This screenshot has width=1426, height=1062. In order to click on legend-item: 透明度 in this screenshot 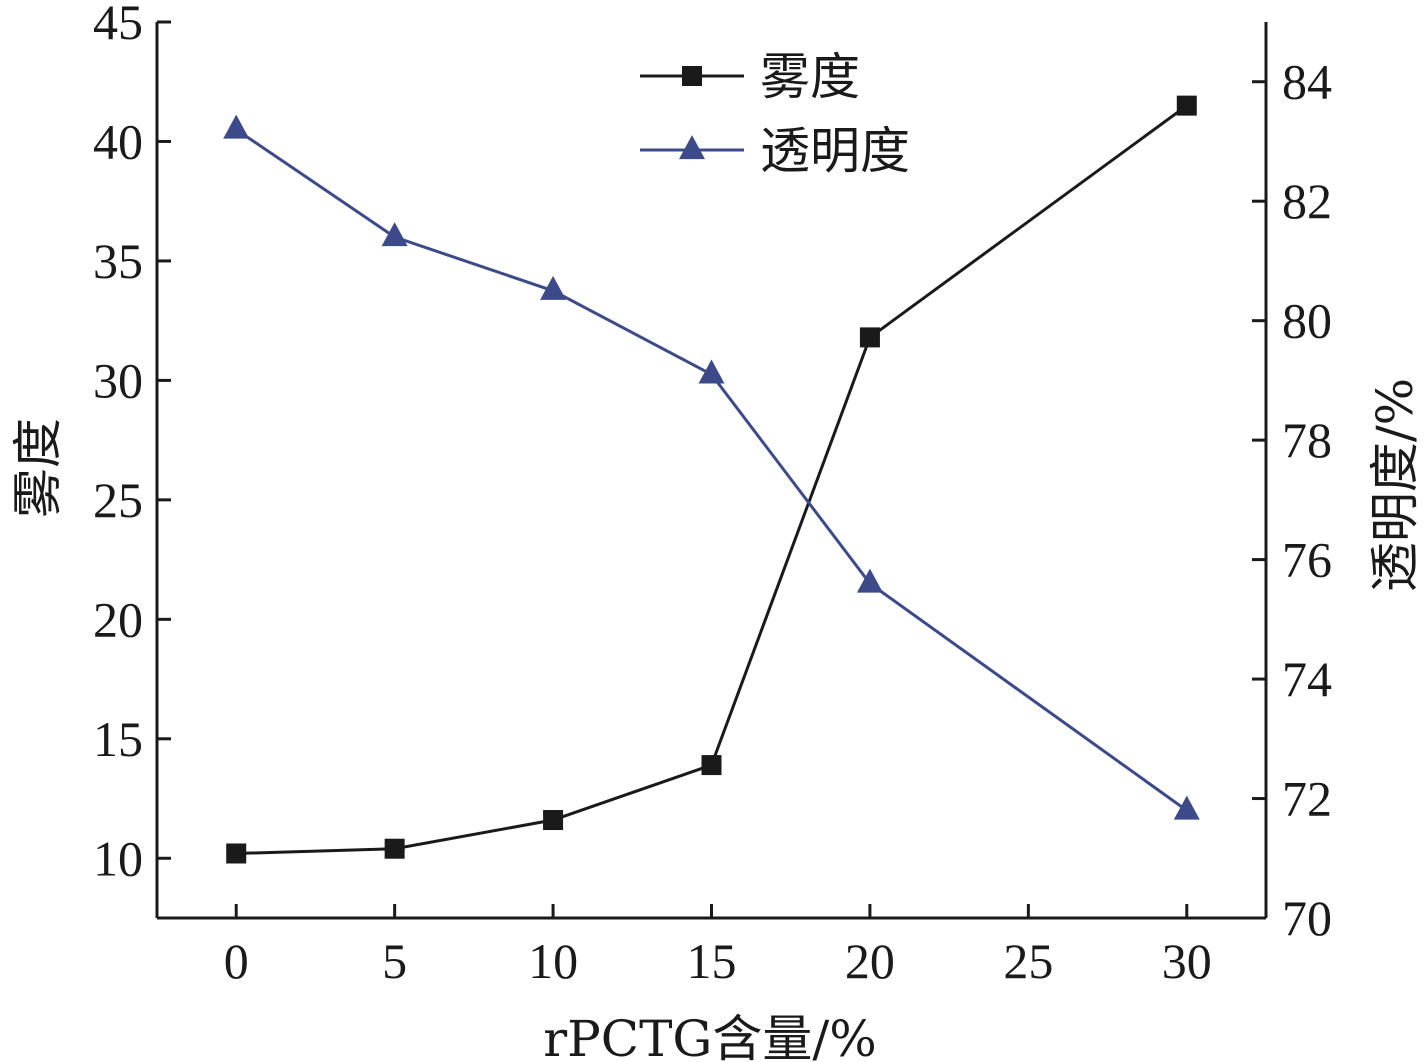, I will do `click(775, 151)`.